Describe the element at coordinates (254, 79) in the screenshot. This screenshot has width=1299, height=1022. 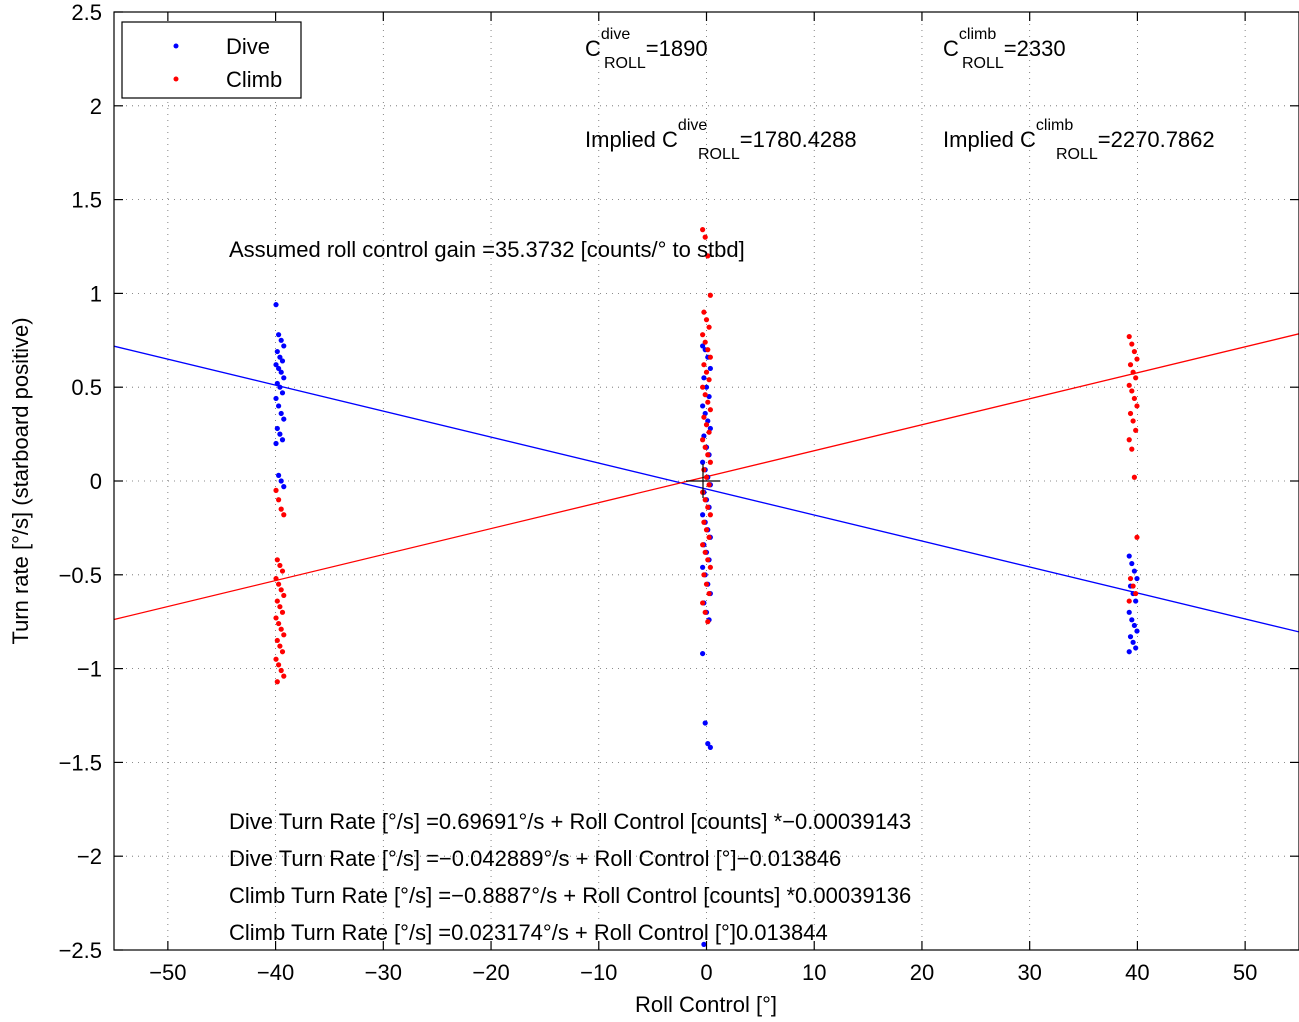
I see `legend-climb-label: Climb` at that location.